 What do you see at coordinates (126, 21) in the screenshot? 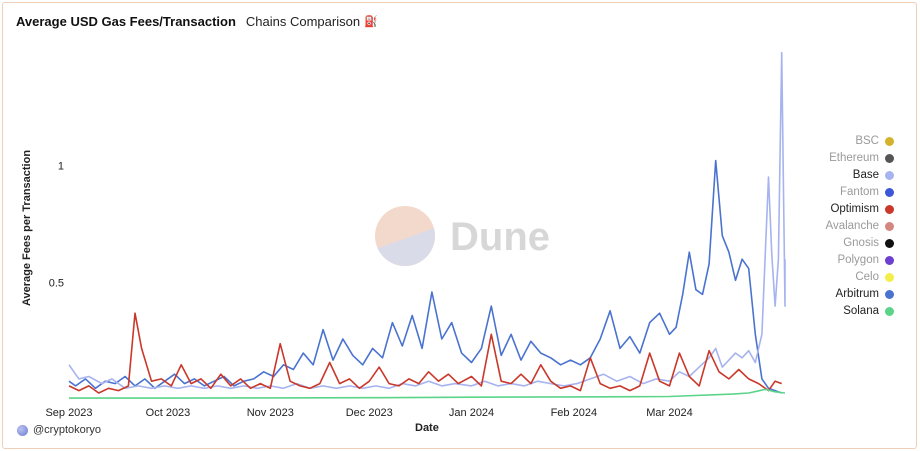
I see `chart-title: Average USD Gas Fees/Transaction` at bounding box center [126, 21].